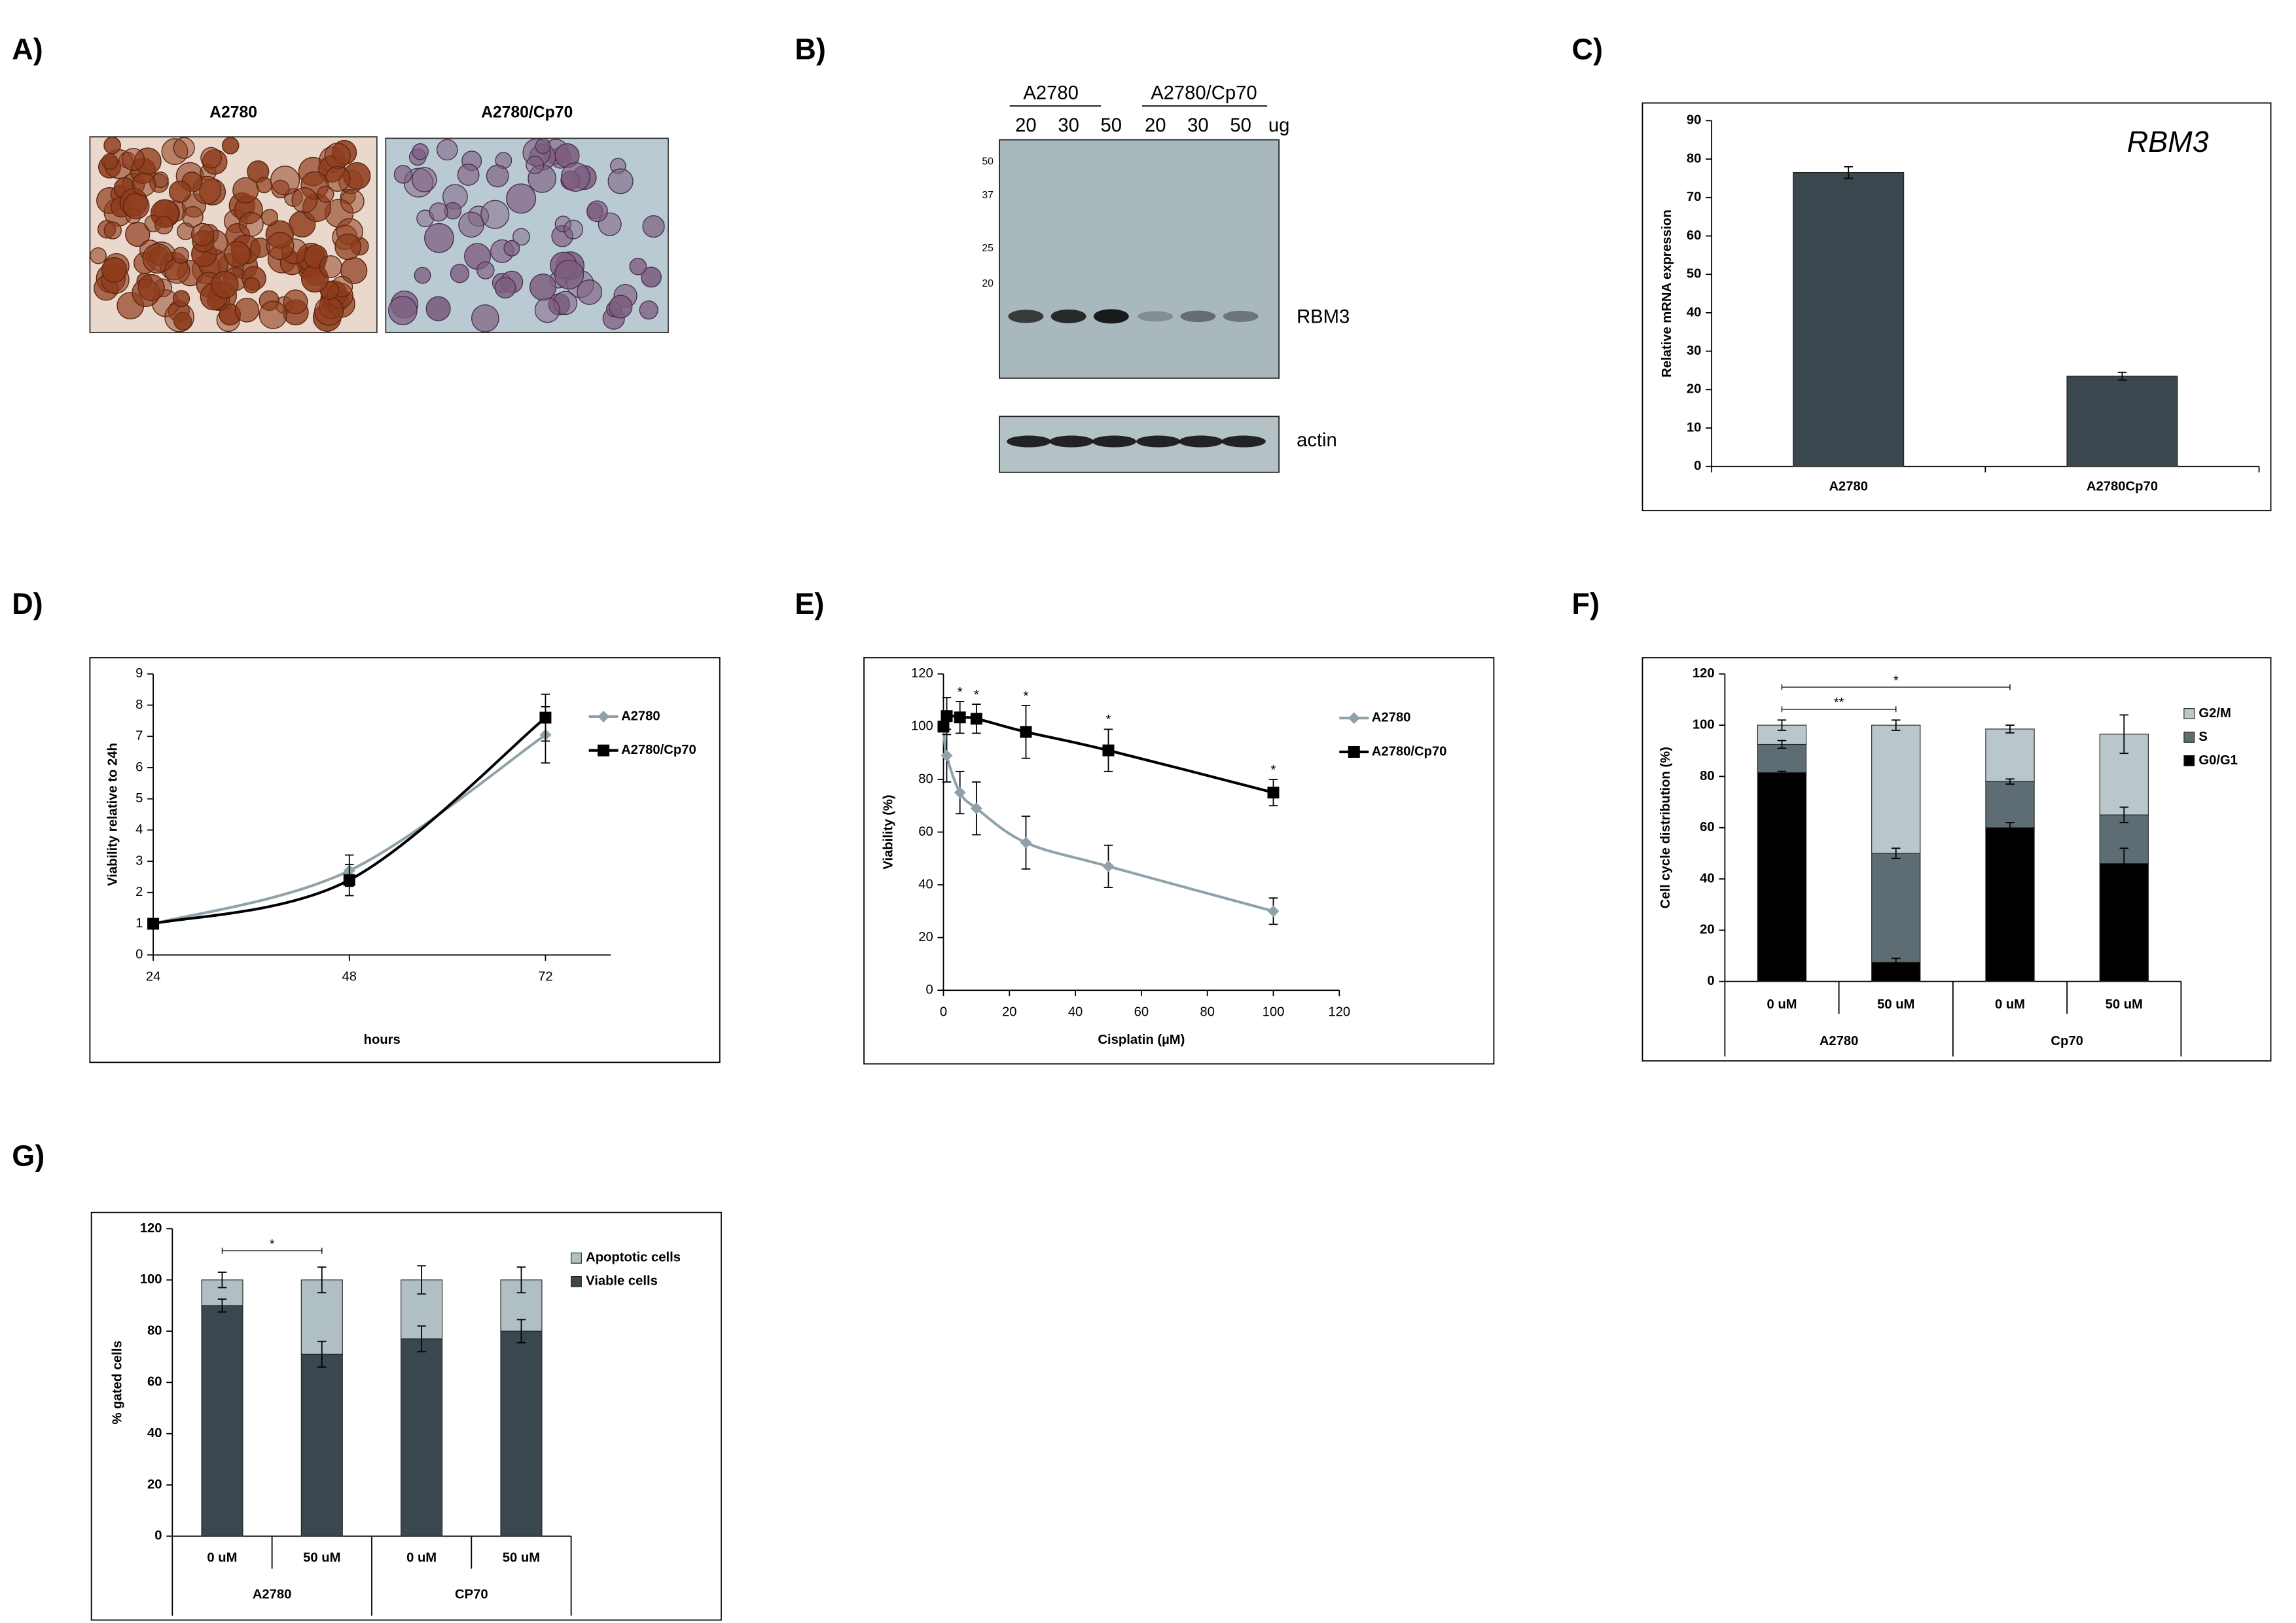 This screenshot has width=2296, height=1623. Describe the element at coordinates (1075, 1012) in the screenshot. I see `x-tick-label: 40` at that location.